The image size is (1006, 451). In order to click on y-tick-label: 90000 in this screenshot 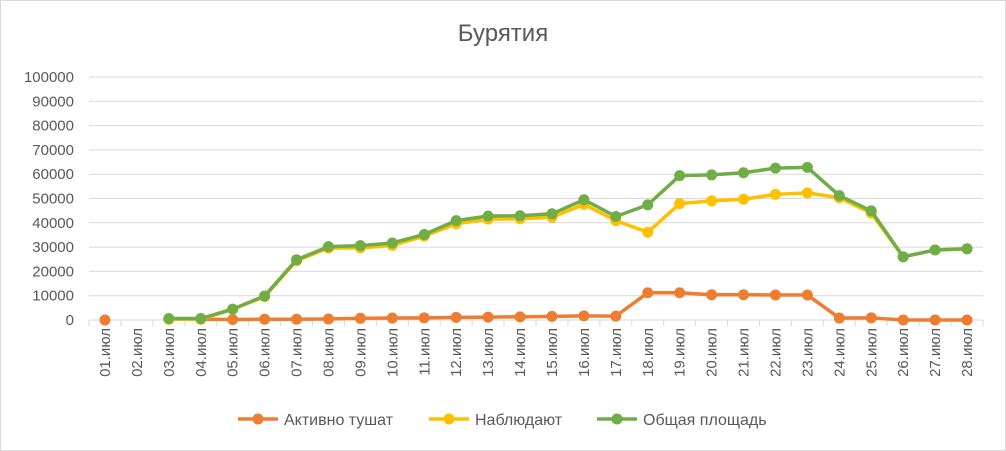, I will do `click(53, 101)`.